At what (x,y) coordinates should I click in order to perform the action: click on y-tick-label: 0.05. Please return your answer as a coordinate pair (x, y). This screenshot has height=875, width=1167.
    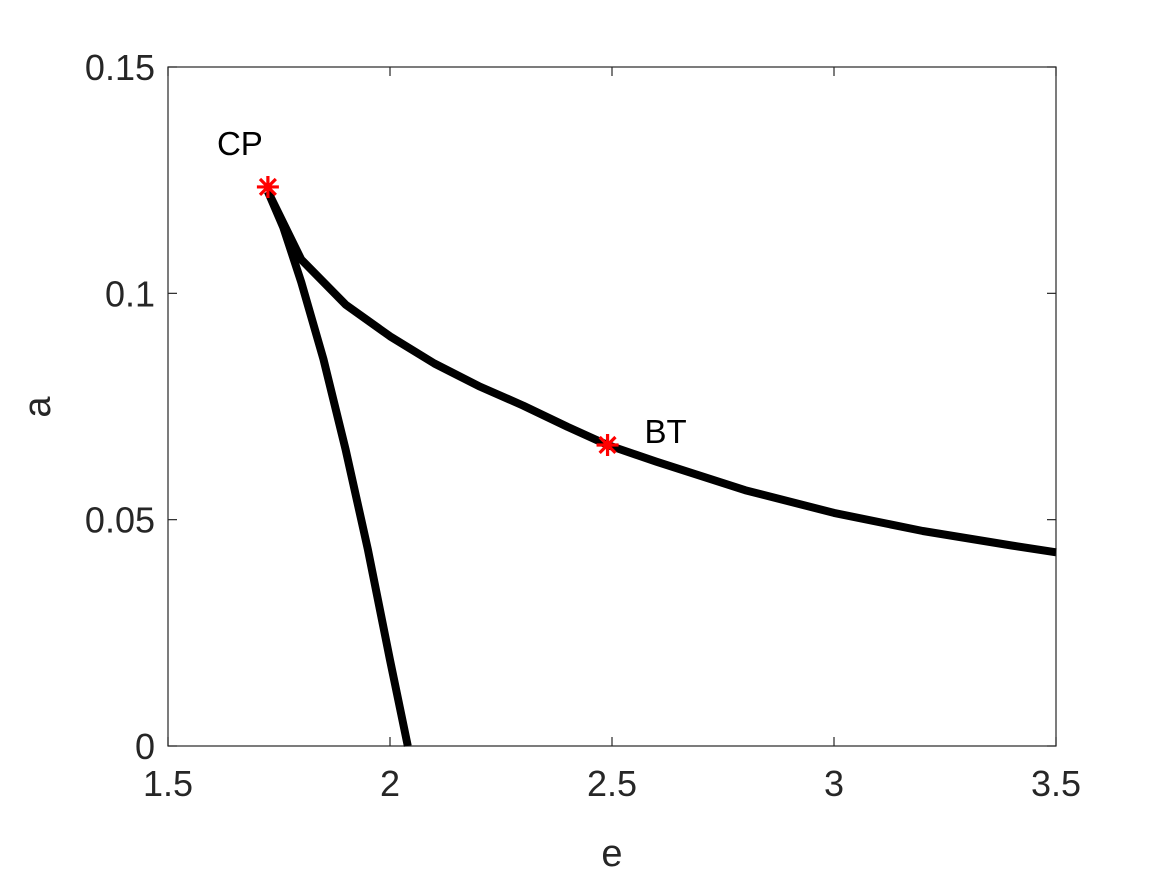
    Looking at the image, I should click on (120, 520).